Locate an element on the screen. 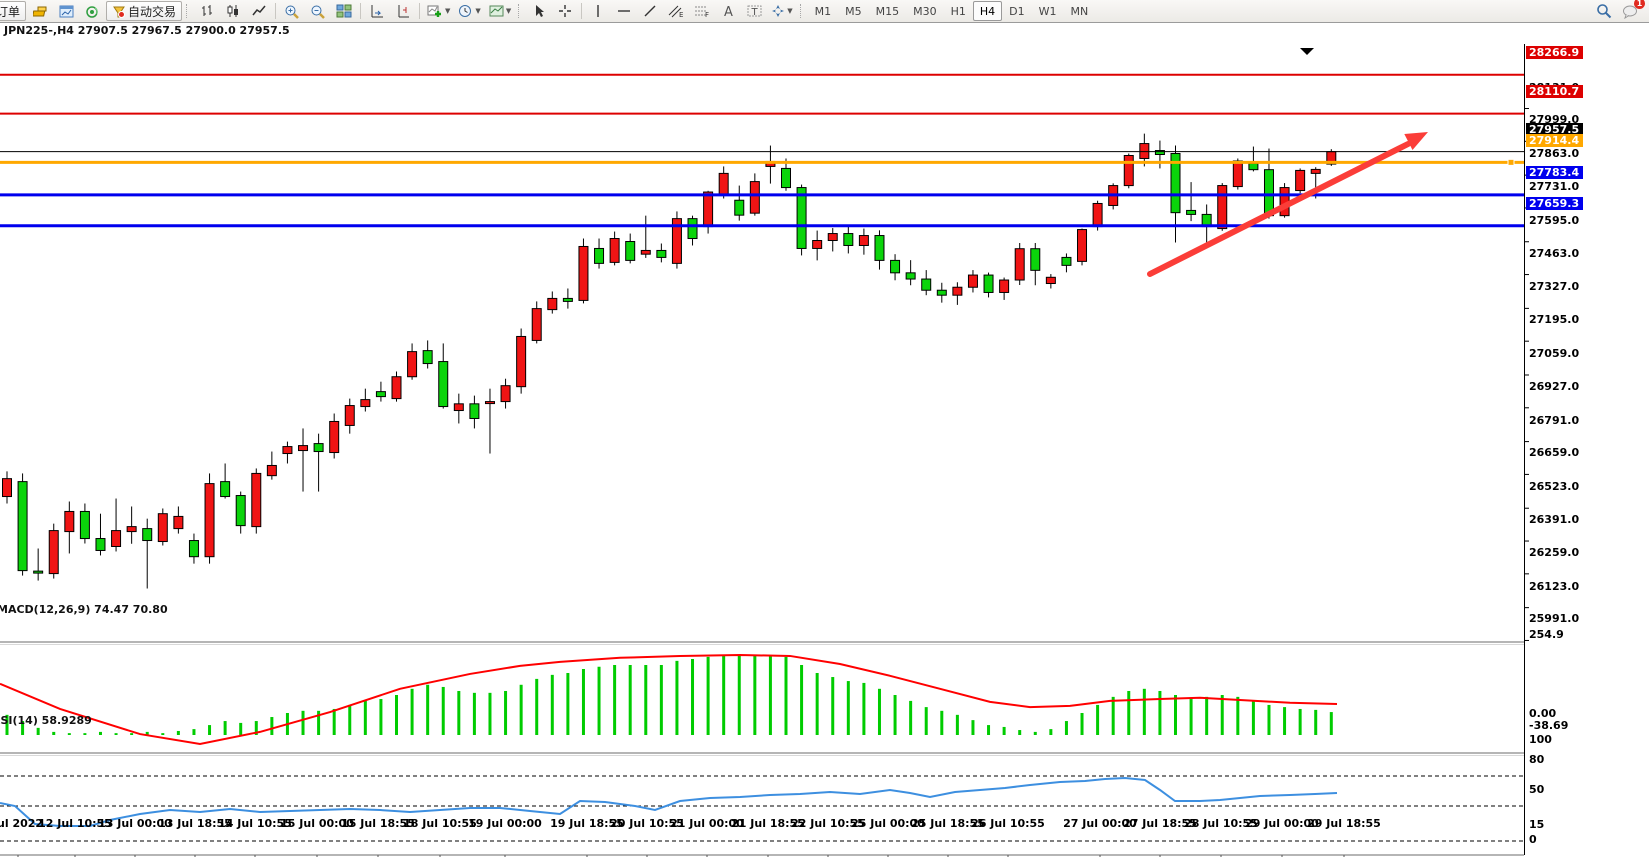 The width and height of the screenshot is (1649, 857). timeframe-bar: M1 M5 M15 M30 H1 H4 D1 W1 MN is located at coordinates (952, 11).